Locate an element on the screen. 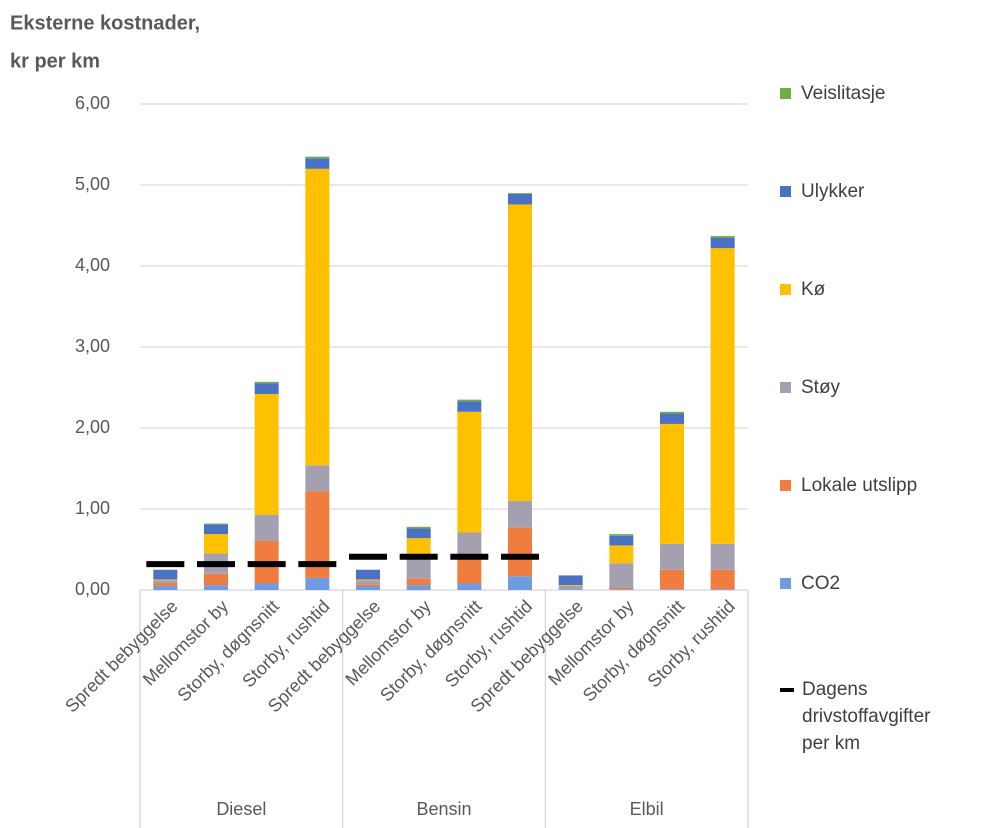 This screenshot has width=1006, height=828. legend-item: Lokale utslipp is located at coordinates (870, 485).